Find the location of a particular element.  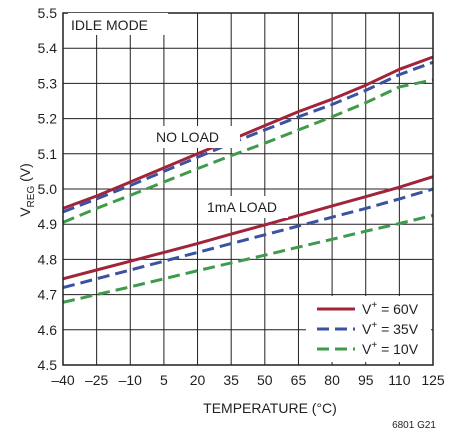

x-tick-label: –40 is located at coordinates (63, 380).